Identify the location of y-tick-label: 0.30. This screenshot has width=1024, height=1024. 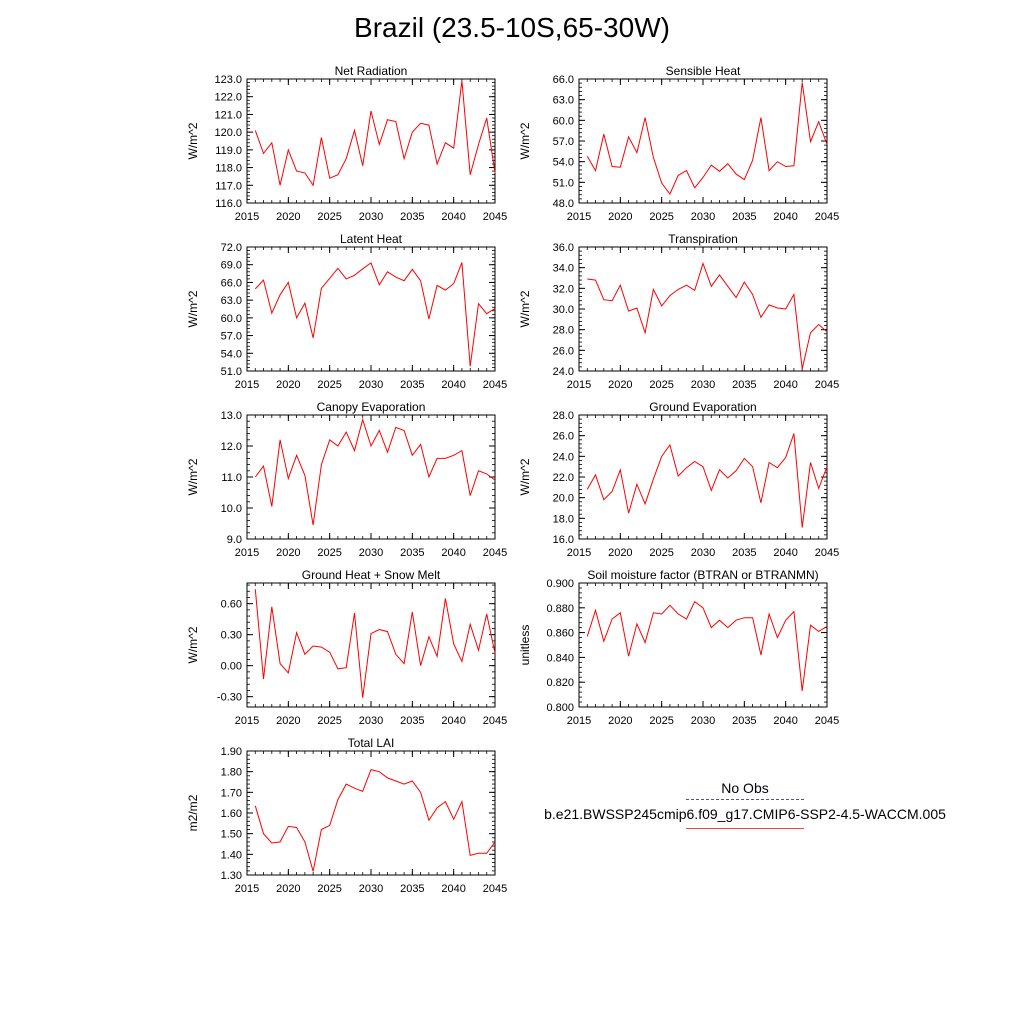
(231, 636).